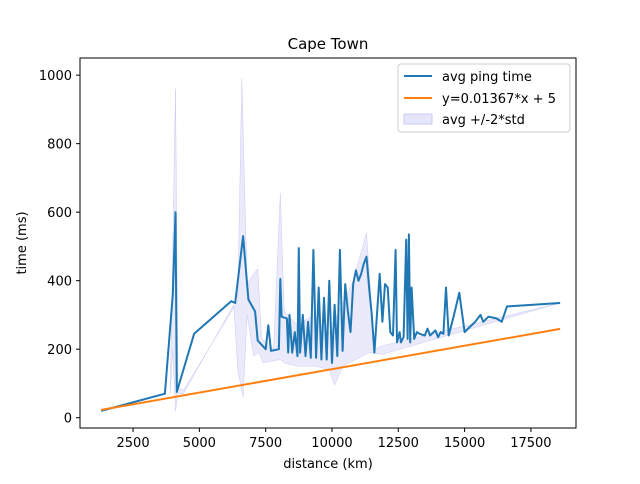 The width and height of the screenshot is (640, 484). I want to click on y-tick-label: 0, so click(68, 419).